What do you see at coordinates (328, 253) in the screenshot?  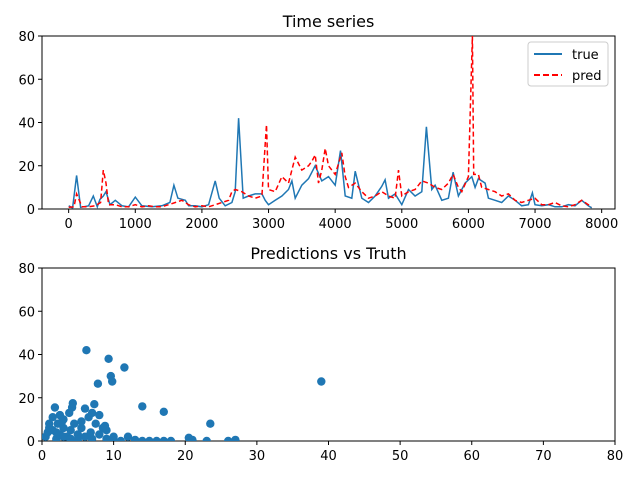 I see `scatter-title: Predictions vs Truth` at bounding box center [328, 253].